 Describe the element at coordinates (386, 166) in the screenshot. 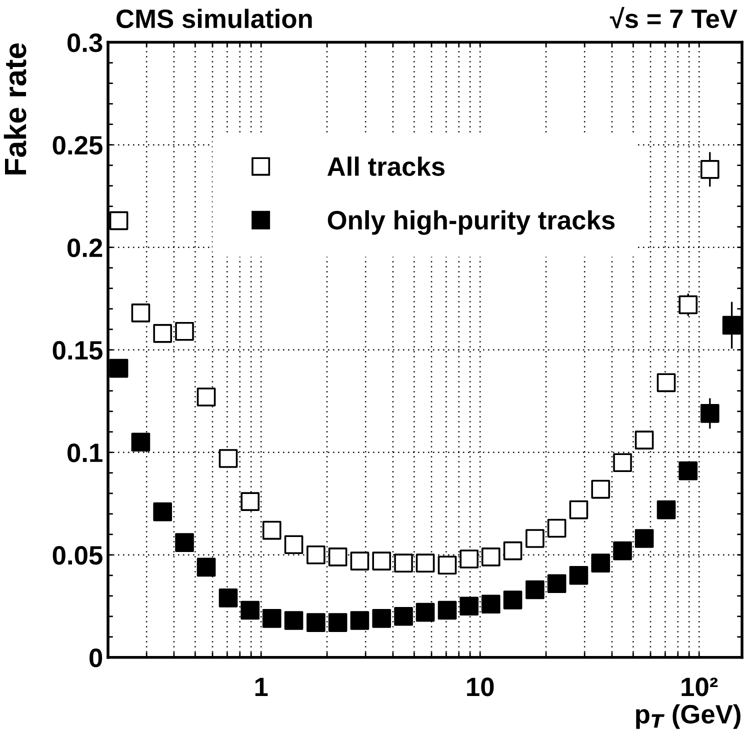

I see `legend-label: All tracks` at that location.